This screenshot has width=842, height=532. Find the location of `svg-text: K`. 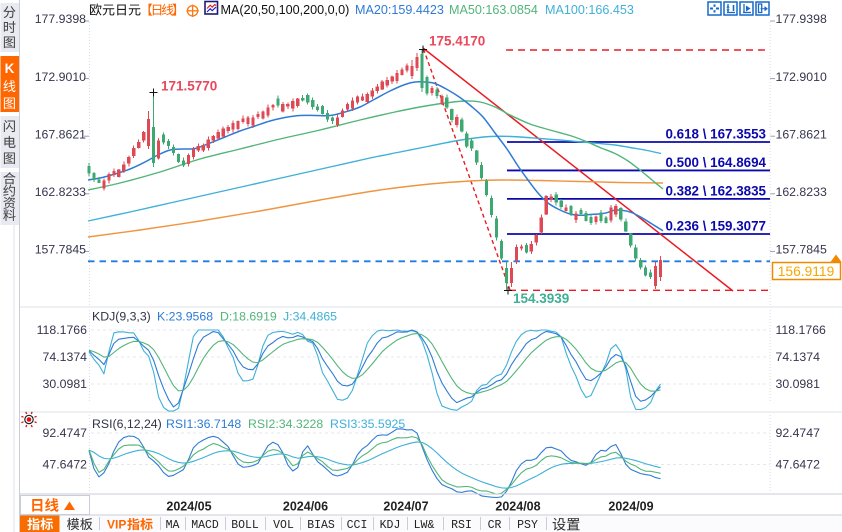

svg-text: K is located at coordinates (10, 68).